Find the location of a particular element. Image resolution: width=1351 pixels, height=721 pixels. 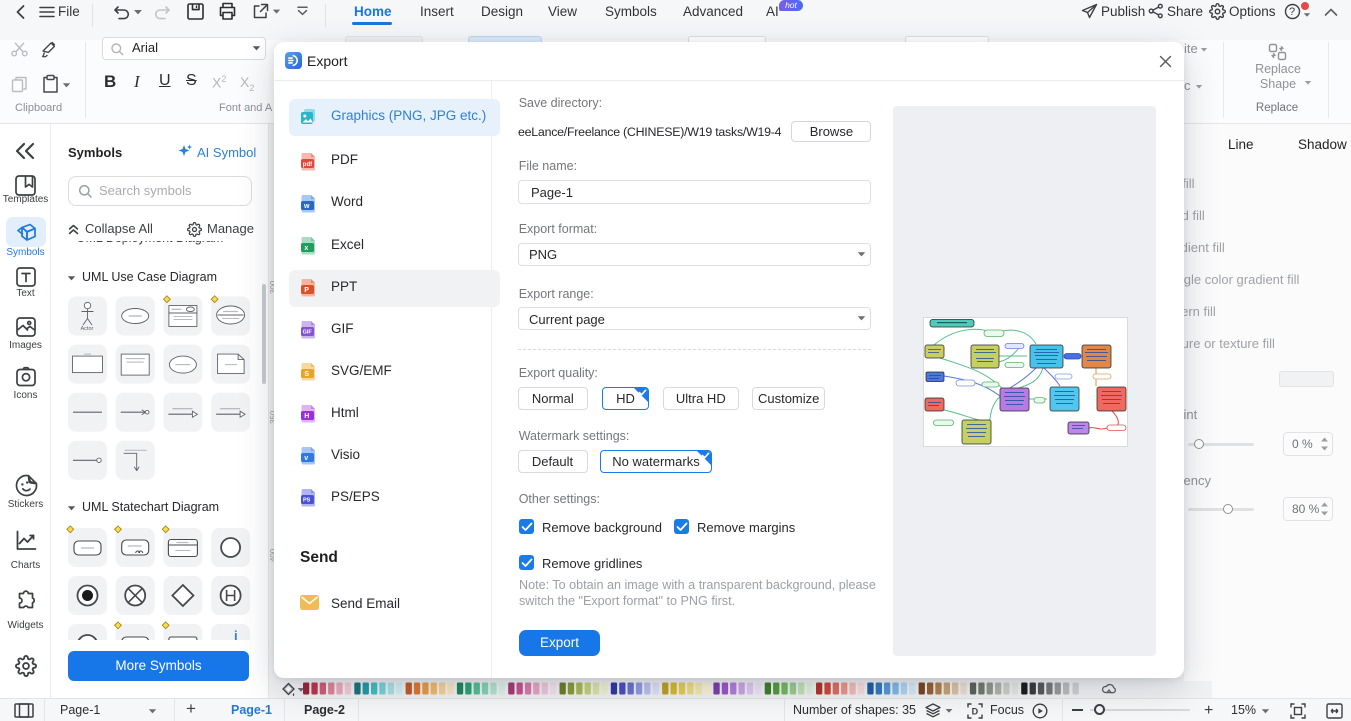

svg-text: i is located at coordinates (236, 635).